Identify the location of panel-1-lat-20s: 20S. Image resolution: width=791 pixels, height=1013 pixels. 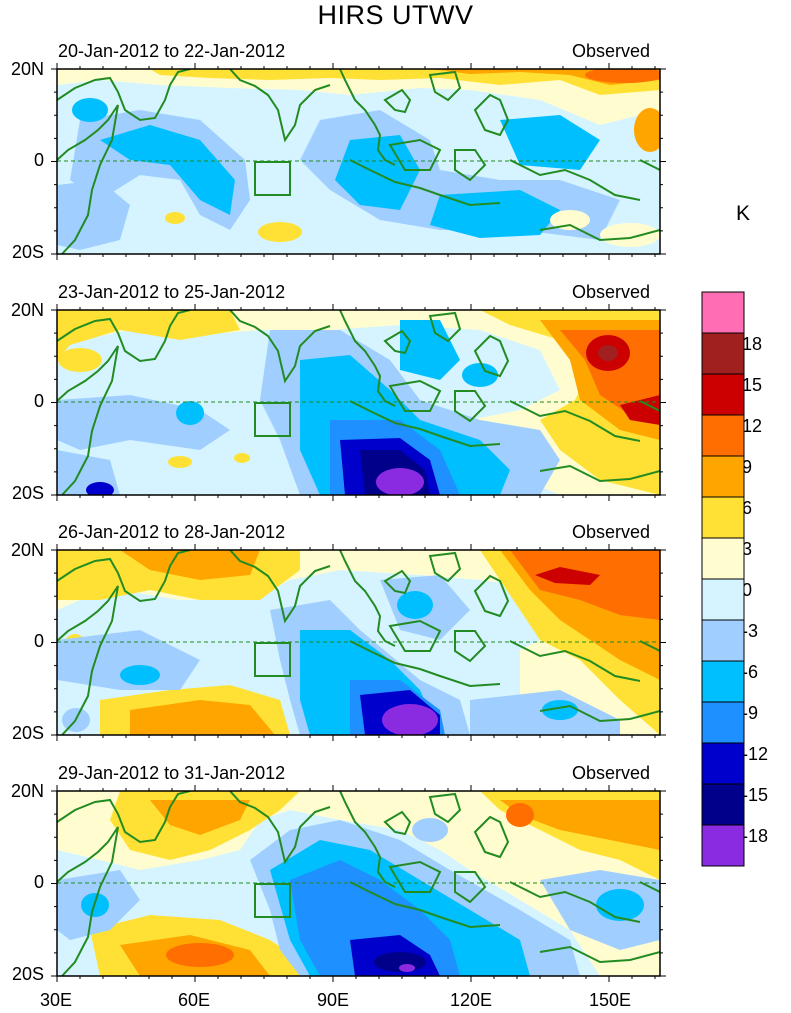
(27, 252).